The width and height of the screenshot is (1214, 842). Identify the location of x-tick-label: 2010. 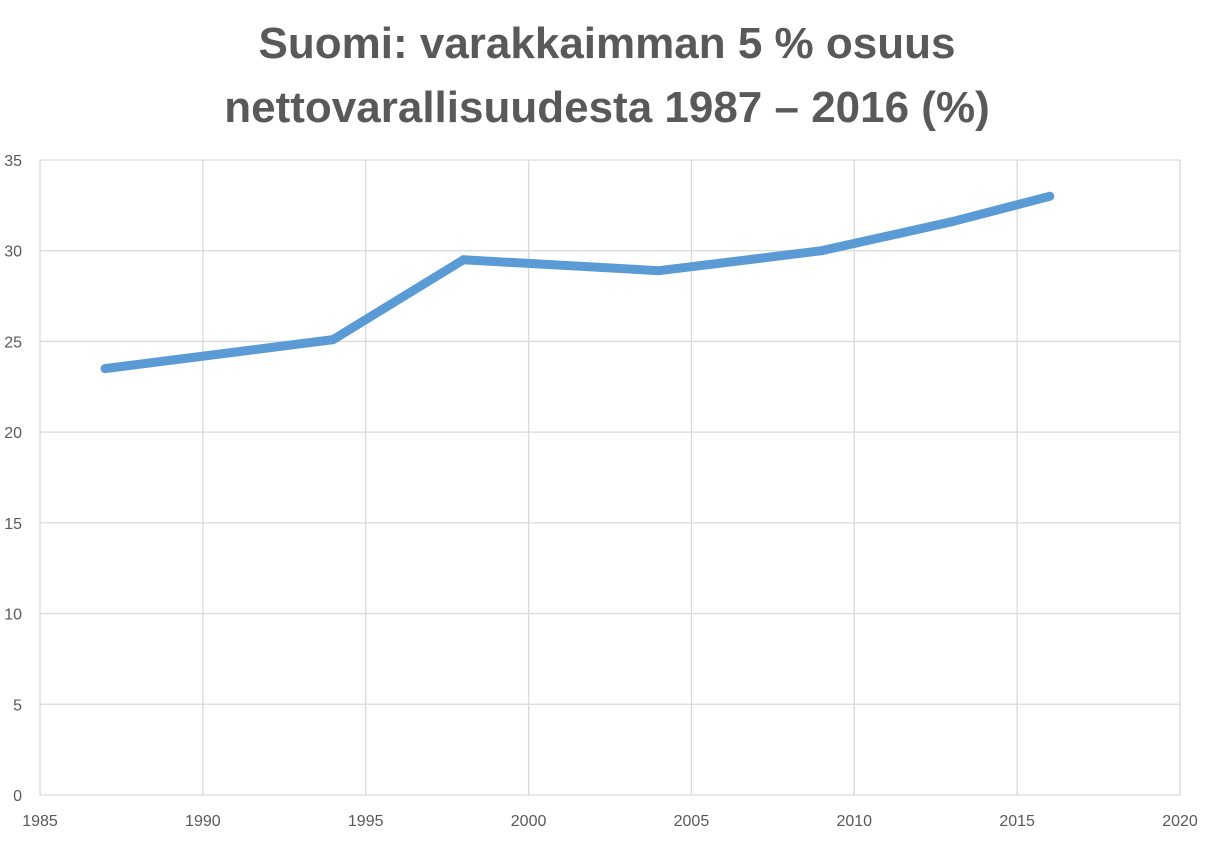
(854, 821).